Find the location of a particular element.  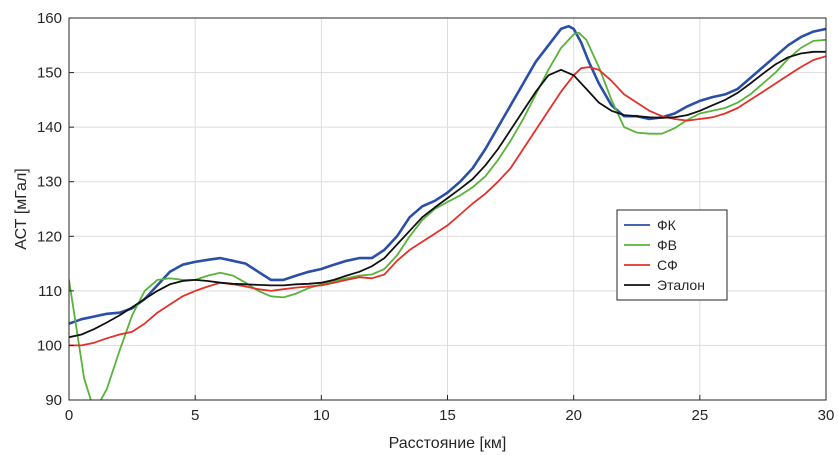

y-tick-label: 100 is located at coordinates (49, 345).